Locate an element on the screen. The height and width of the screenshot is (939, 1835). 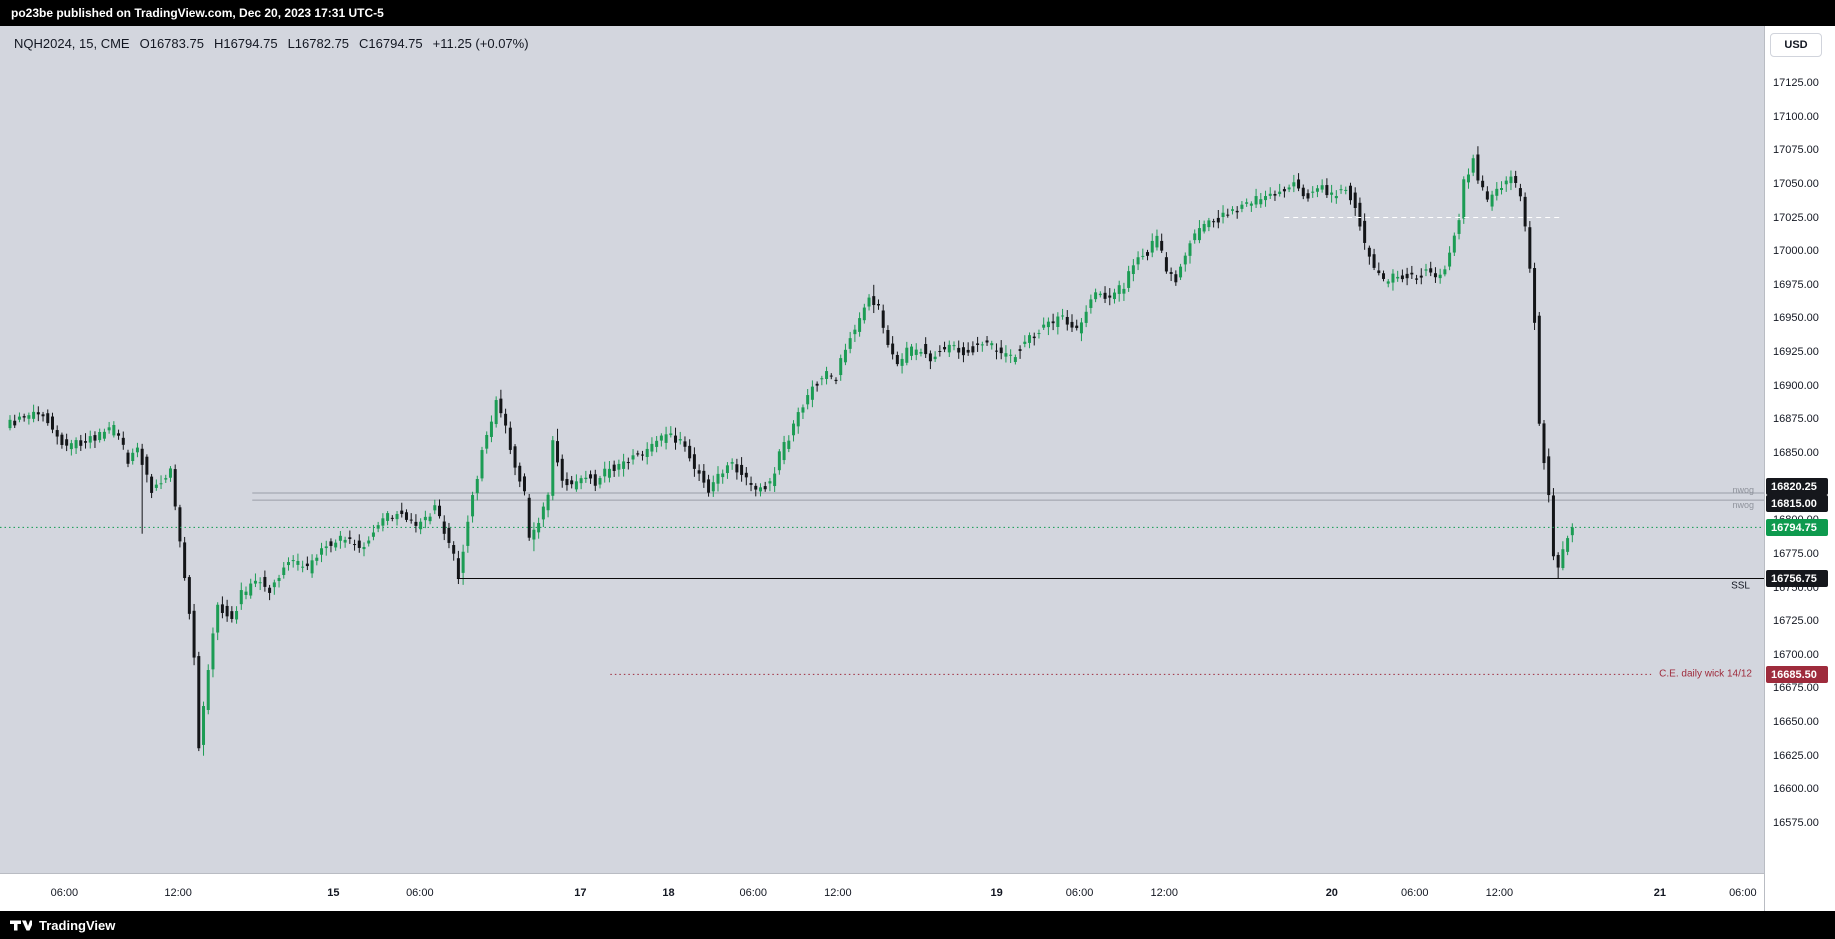
ohlc-open: O16783.75 is located at coordinates (171, 43).